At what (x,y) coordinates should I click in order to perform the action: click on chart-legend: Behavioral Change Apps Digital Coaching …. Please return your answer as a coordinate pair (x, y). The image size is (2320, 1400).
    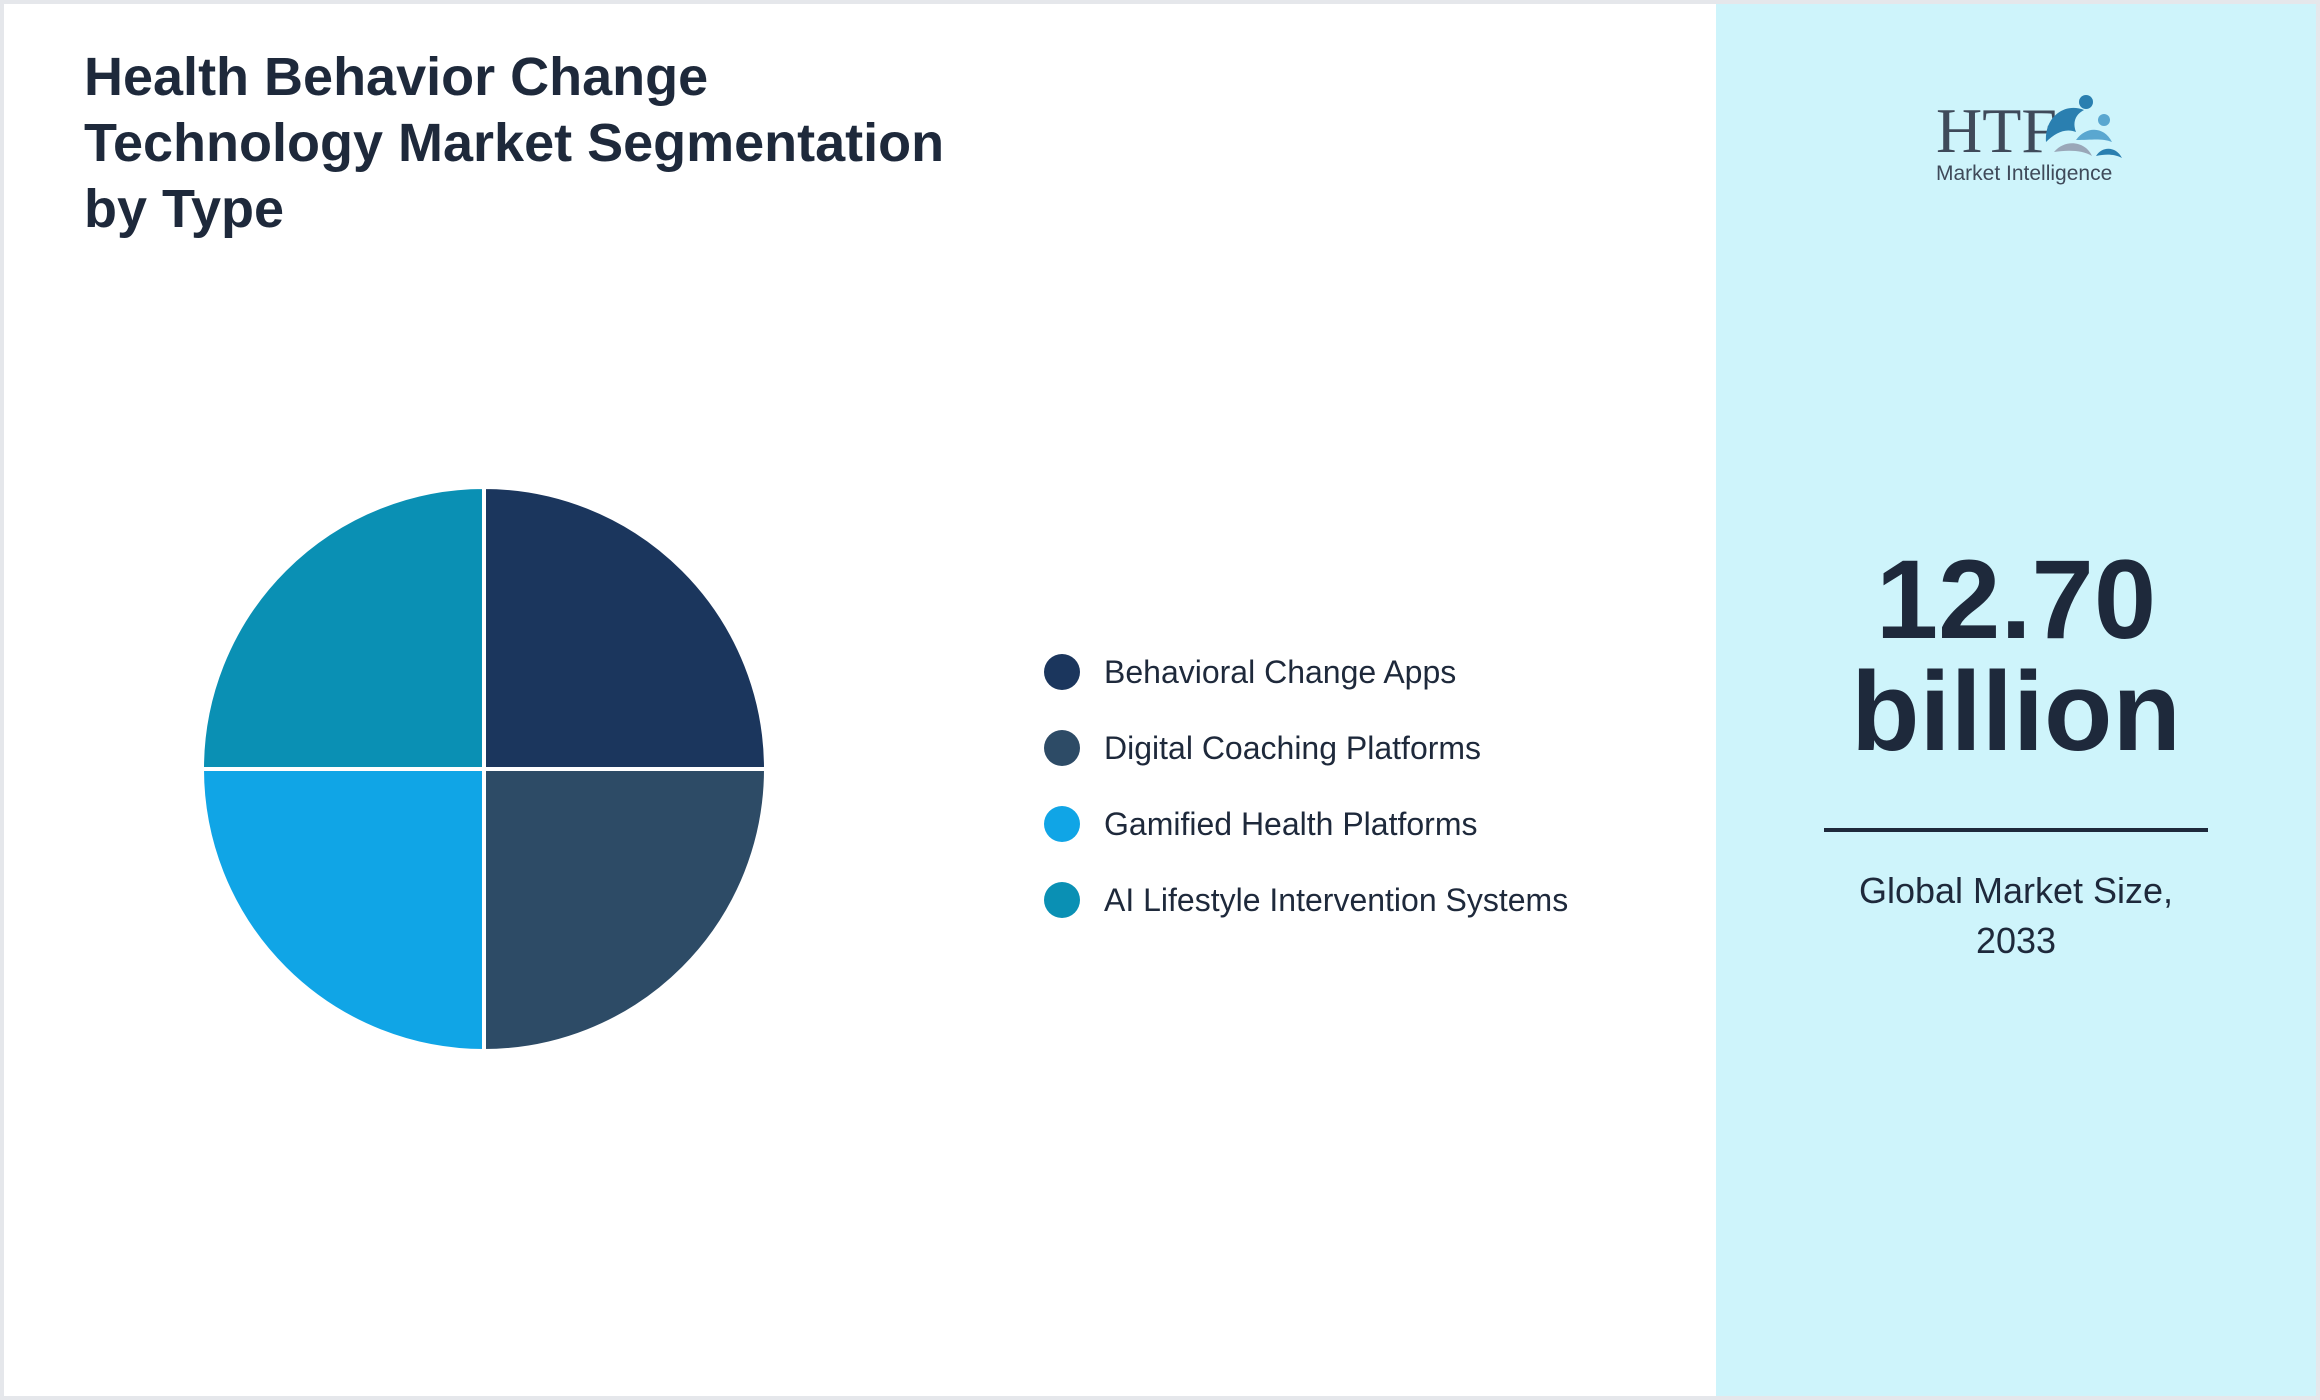
    Looking at the image, I should click on (1306, 786).